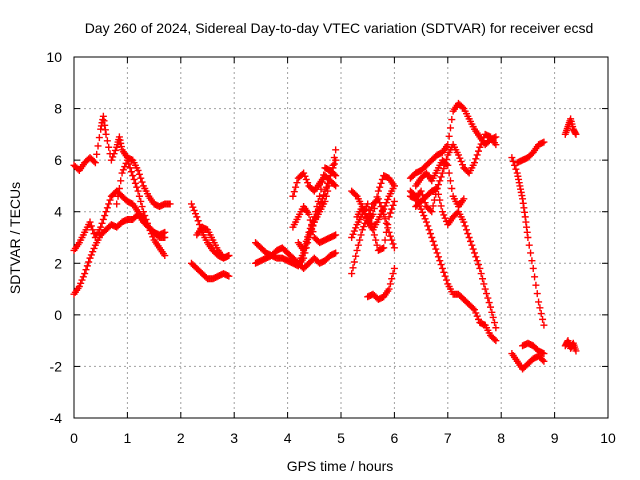 This screenshot has width=640, height=480. Describe the element at coordinates (58, 315) in the screenshot. I see `y-tick-label: 0` at that location.